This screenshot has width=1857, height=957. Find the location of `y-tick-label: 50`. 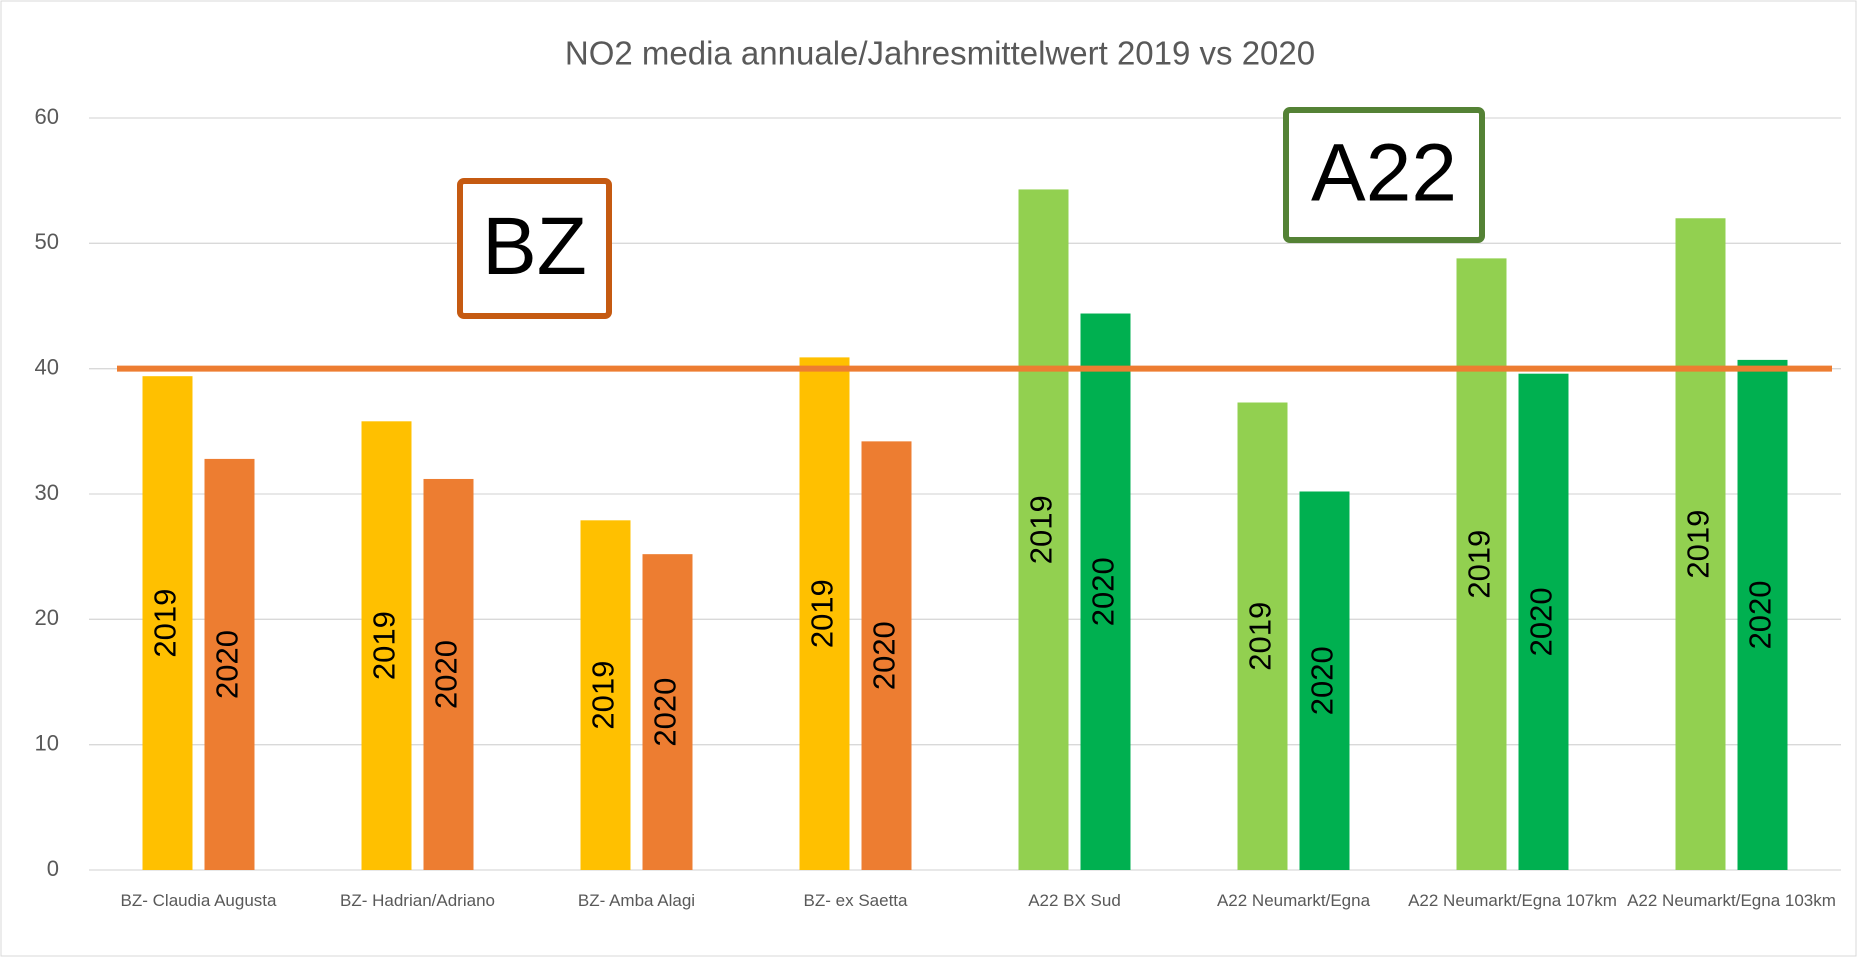

y-tick-label: 50 is located at coordinates (47, 241).